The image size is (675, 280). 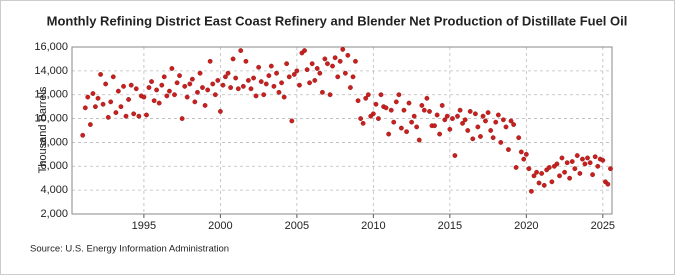 I want to click on y-axis-label: Thousand Barrels, so click(x=43, y=129).